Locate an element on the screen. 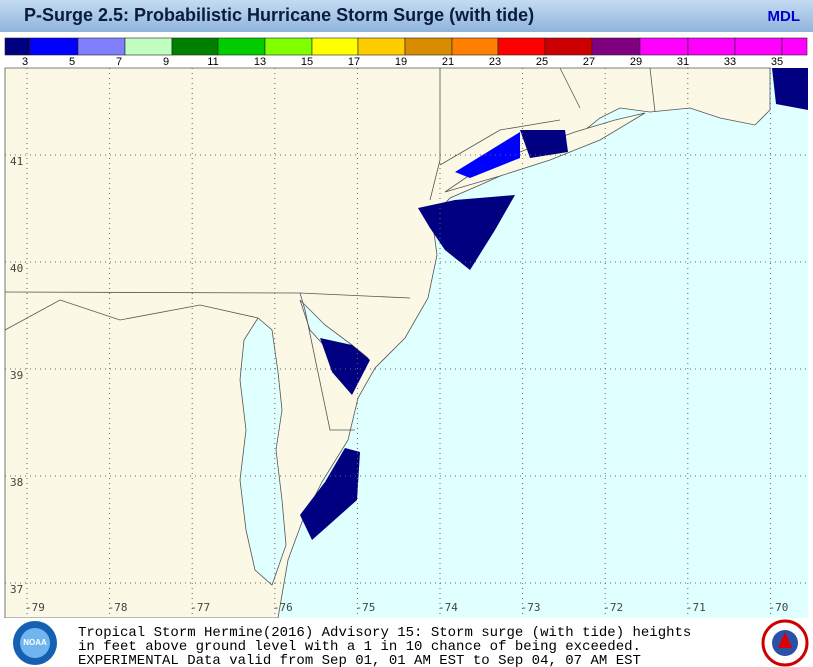 This screenshot has height=667, width=813. legend-label: 27 is located at coordinates (589, 62).